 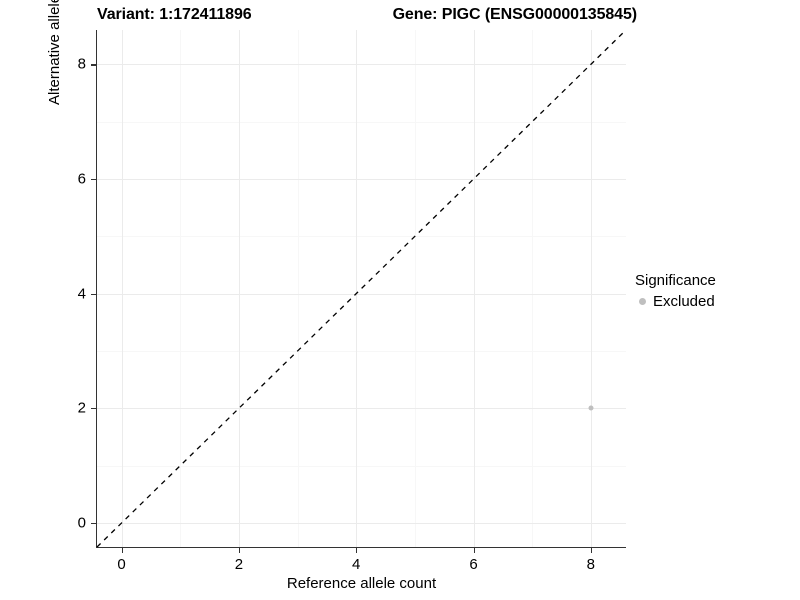 What do you see at coordinates (473, 564) in the screenshot?
I see `x-tick-label-6: 6` at bounding box center [473, 564].